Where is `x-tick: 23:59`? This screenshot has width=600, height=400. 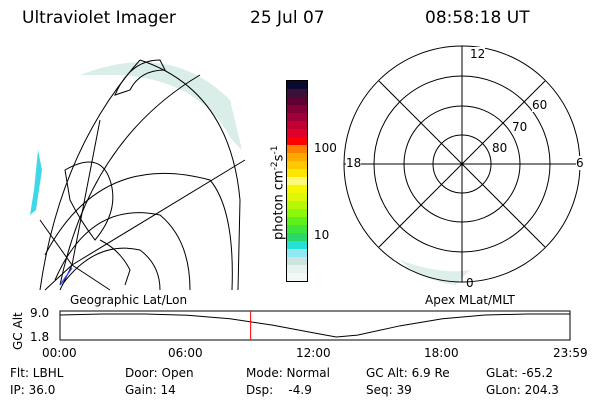 x-tick: 23:59 is located at coordinates (570, 353).